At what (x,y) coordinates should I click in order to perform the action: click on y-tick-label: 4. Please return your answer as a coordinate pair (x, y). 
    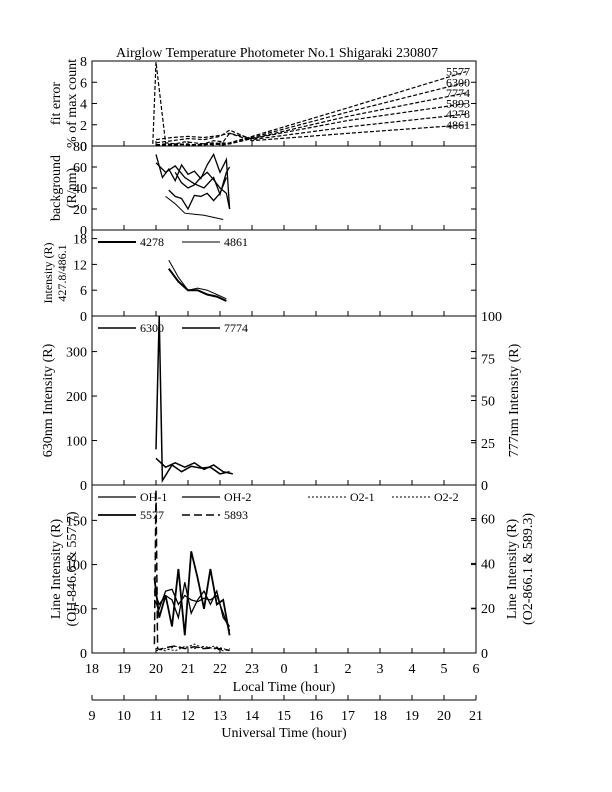
    Looking at the image, I should click on (83, 105).